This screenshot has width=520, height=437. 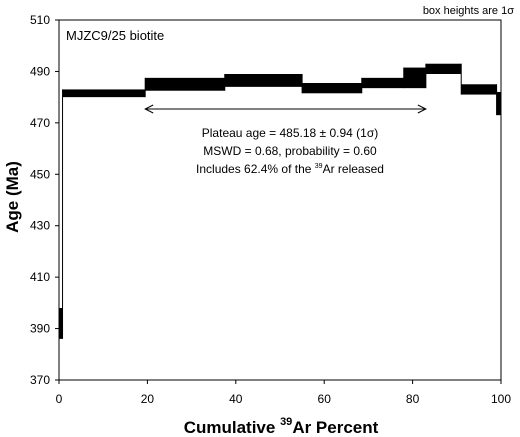 What do you see at coordinates (40, 71) in the screenshot?
I see `y-tick-label: 490` at bounding box center [40, 71].